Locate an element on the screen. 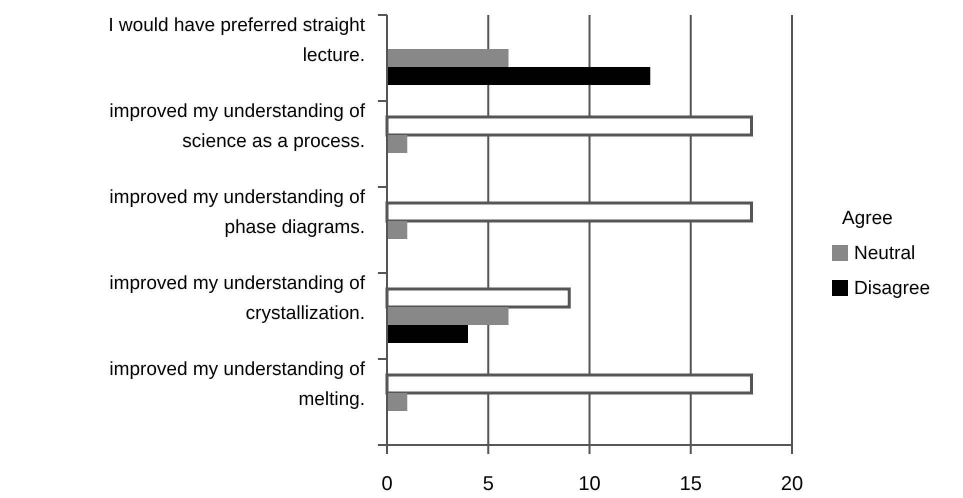 The height and width of the screenshot is (498, 963). y-tick-label: improved my understanding of crystallization. is located at coordinates (237, 298).